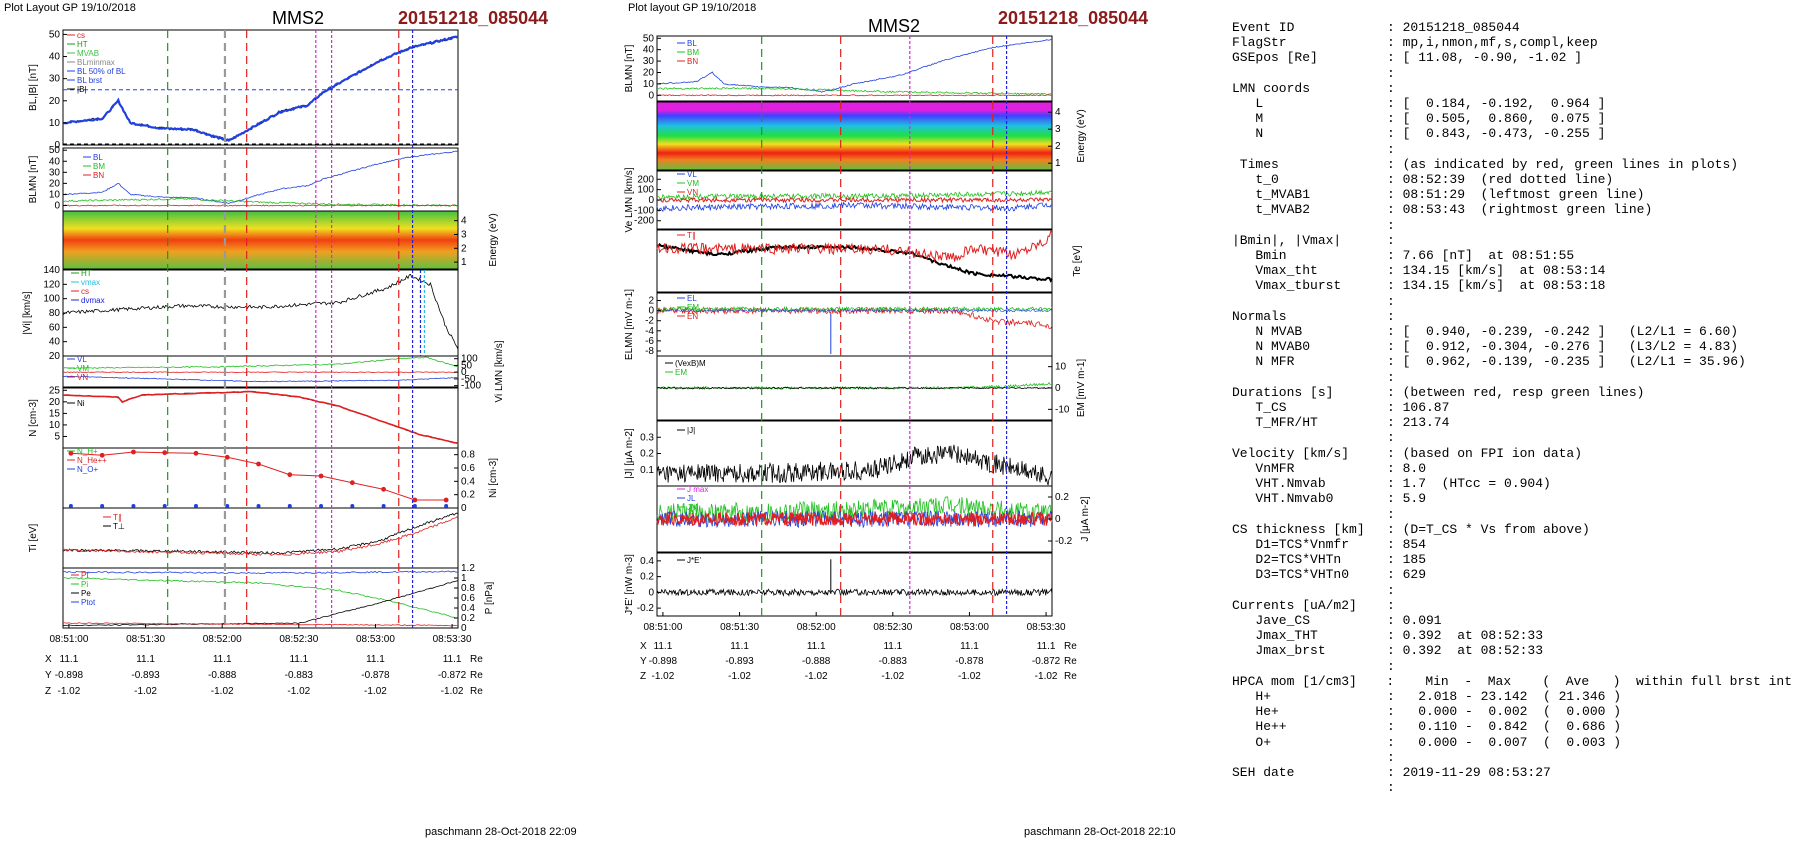 The width and height of the screenshot is (1804, 841). I want to click on legend-entry: EN, so click(692, 316).